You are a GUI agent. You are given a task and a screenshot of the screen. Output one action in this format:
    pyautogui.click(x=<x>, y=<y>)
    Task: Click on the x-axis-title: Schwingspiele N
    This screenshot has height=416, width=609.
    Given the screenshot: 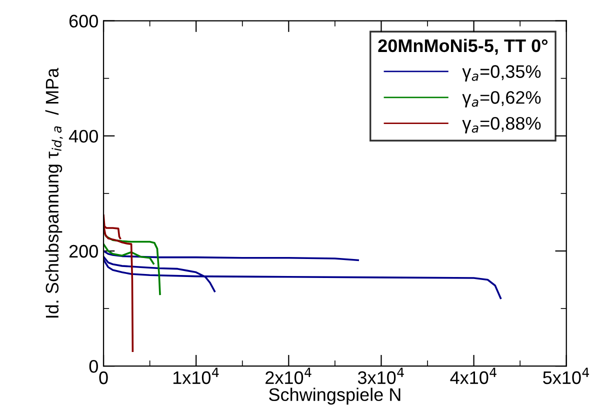 What is the action you would take?
    pyautogui.click(x=334, y=396)
    